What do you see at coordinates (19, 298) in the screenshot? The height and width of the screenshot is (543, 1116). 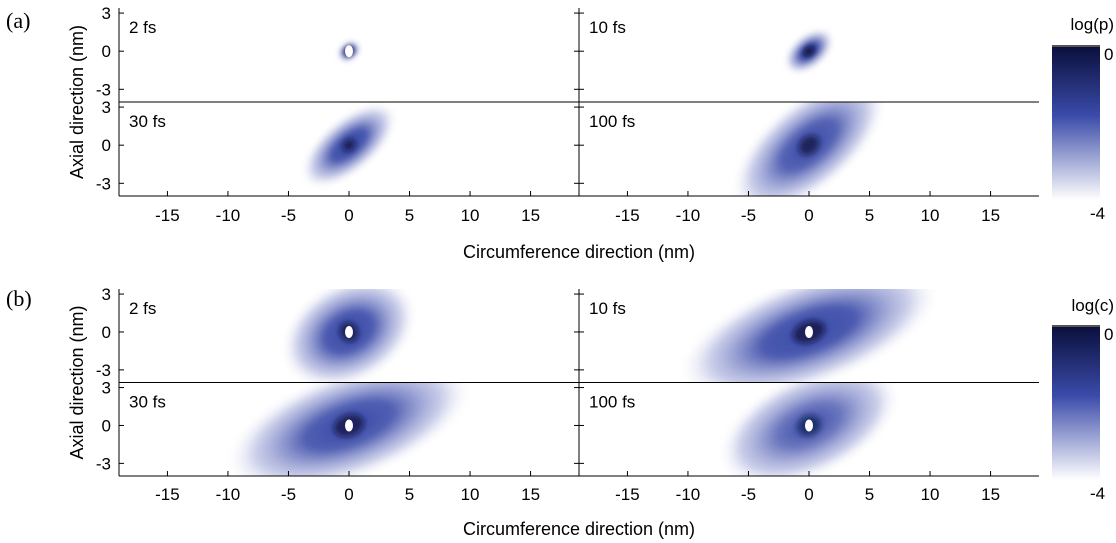 I see `panel-label: (b)` at bounding box center [19, 298].